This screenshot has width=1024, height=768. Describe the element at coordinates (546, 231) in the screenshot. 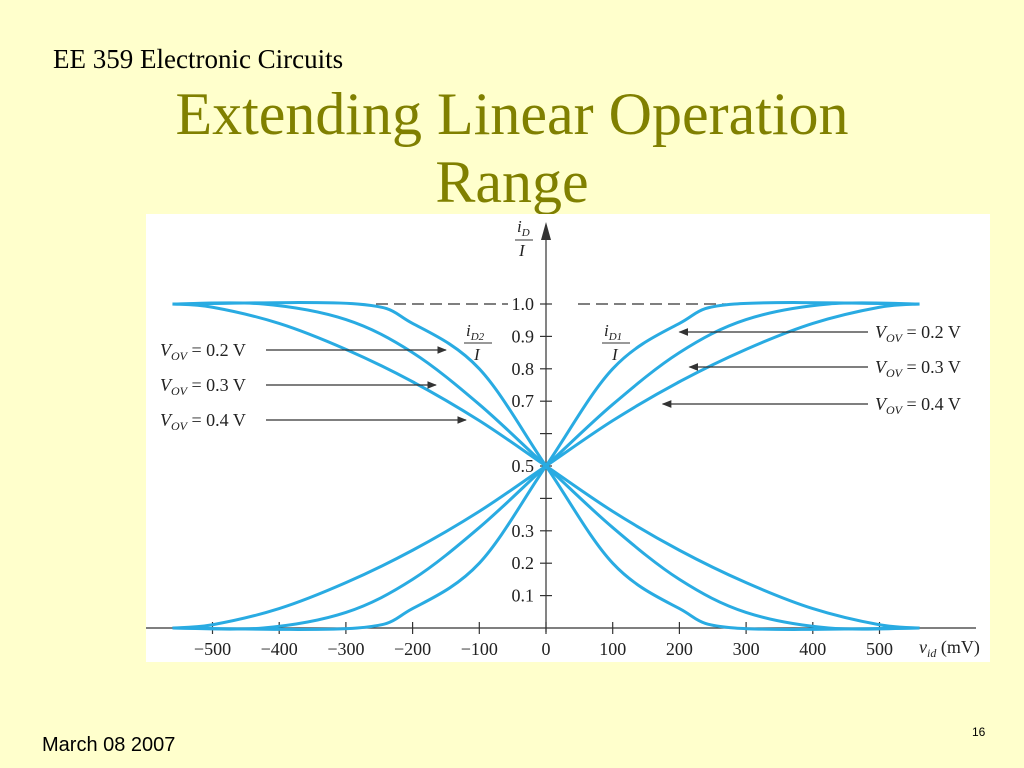

I see `y-axis-arrowhead` at that location.